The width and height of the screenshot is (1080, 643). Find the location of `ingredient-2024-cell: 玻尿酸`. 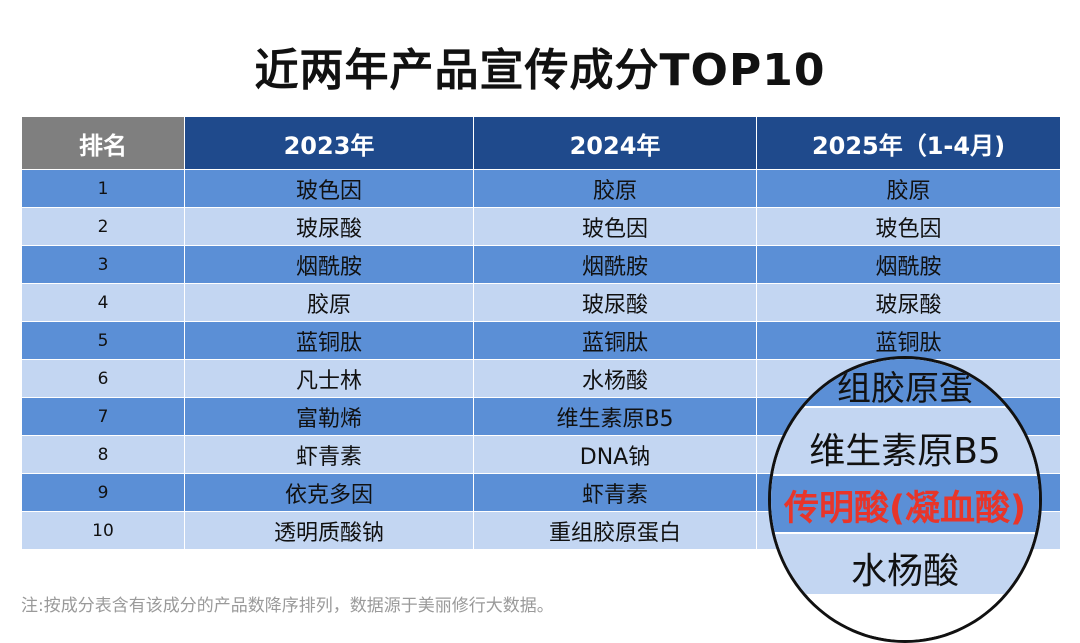

ingredient-2024-cell: 玻尿酸 is located at coordinates (615, 302).